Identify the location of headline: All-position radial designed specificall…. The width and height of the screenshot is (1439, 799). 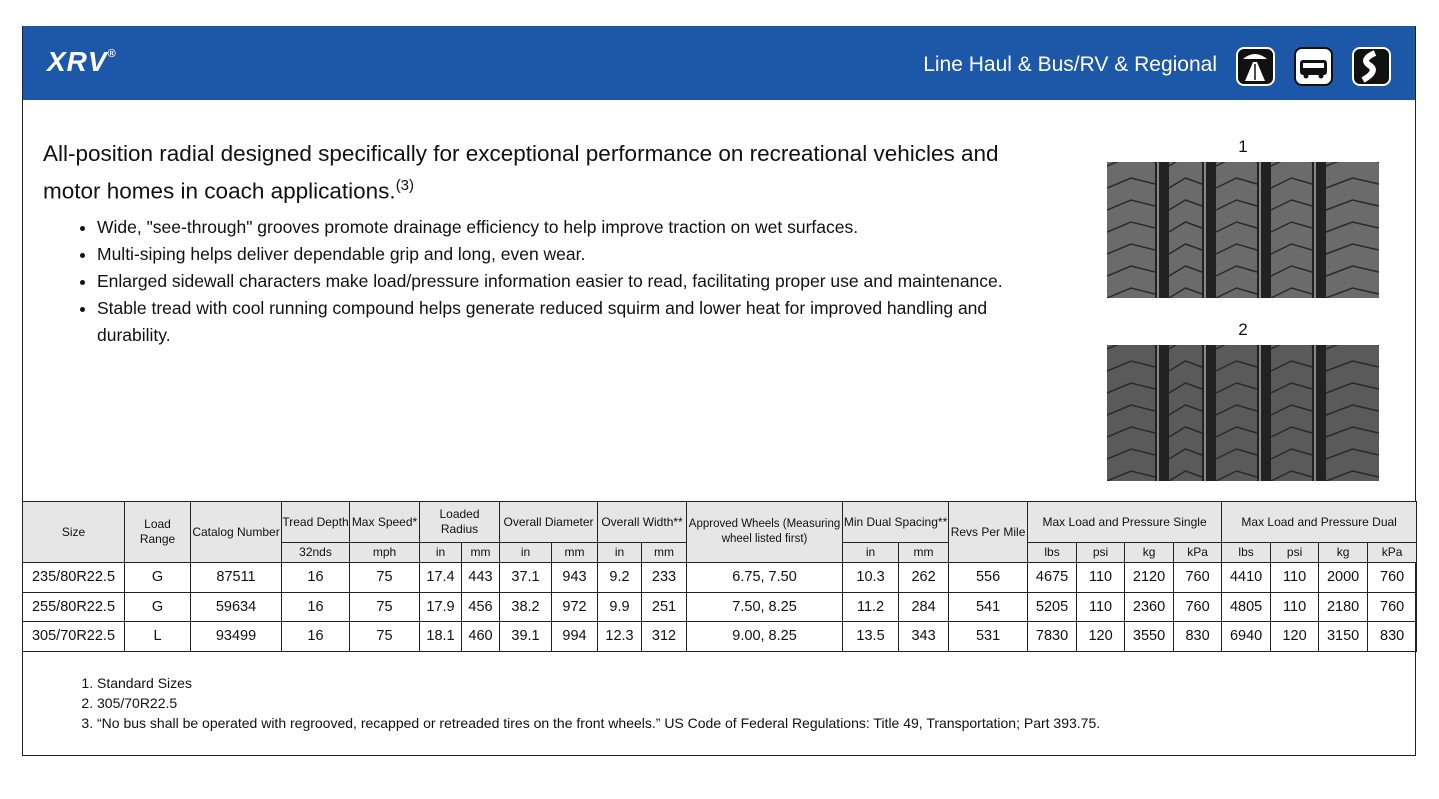
(548, 173).